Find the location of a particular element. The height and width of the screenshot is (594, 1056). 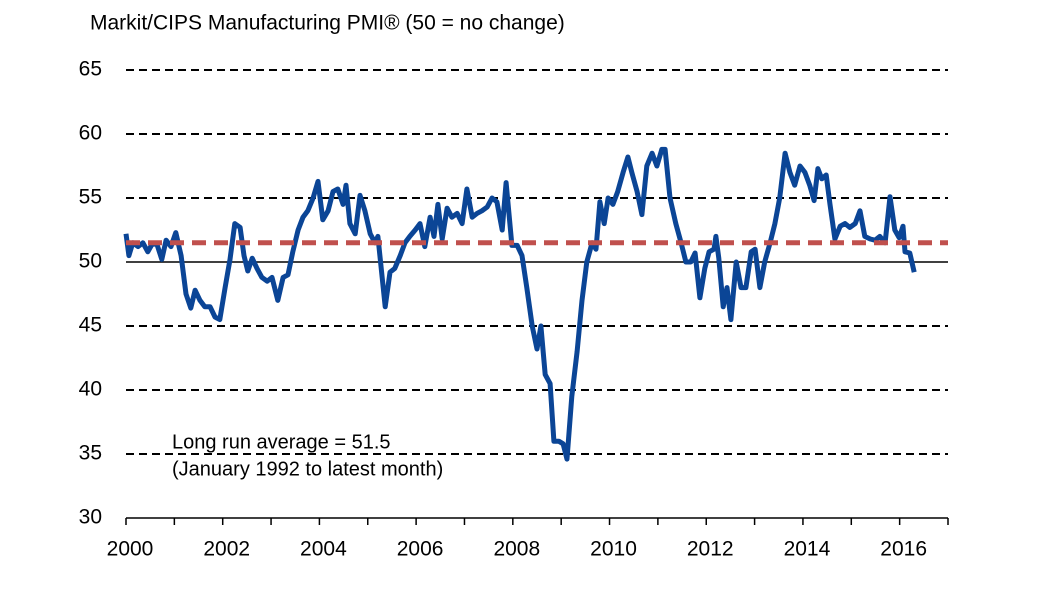

y-tick-label: 45 is located at coordinates (90, 325).